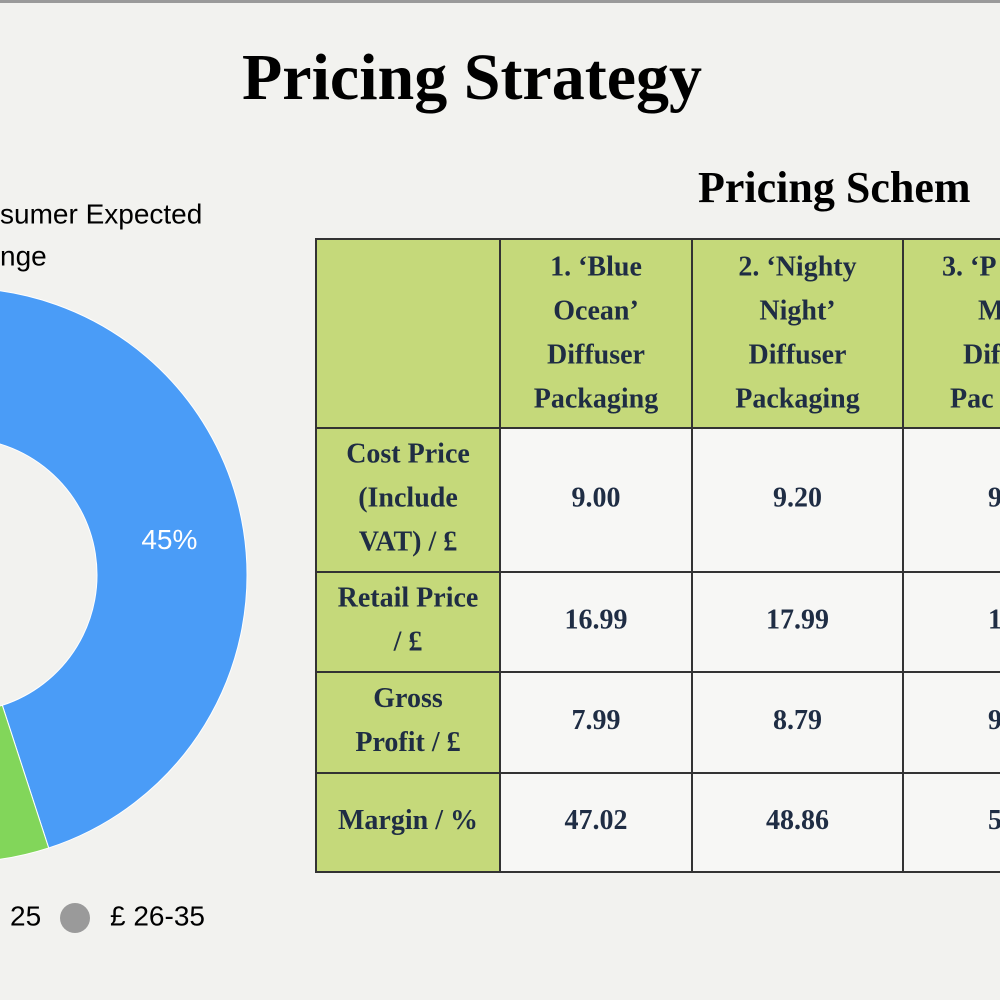 This screenshot has height=1000, width=1000. What do you see at coordinates (994, 820) in the screenshot?
I see `data-text: 5` at bounding box center [994, 820].